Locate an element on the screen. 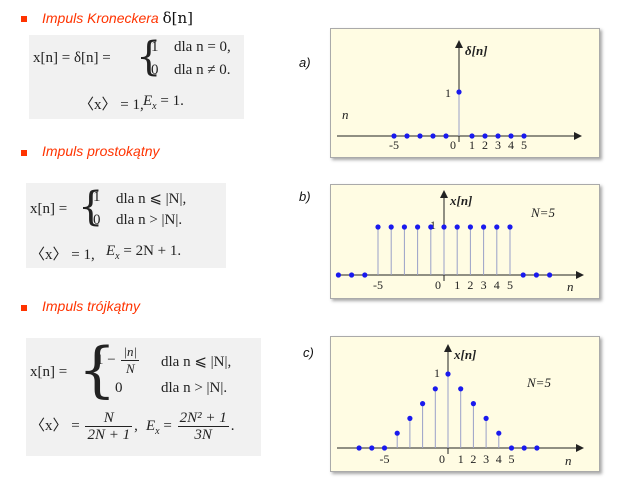 This screenshot has width=619, height=483. y-axis-label: δ[n] is located at coordinates (476, 50).